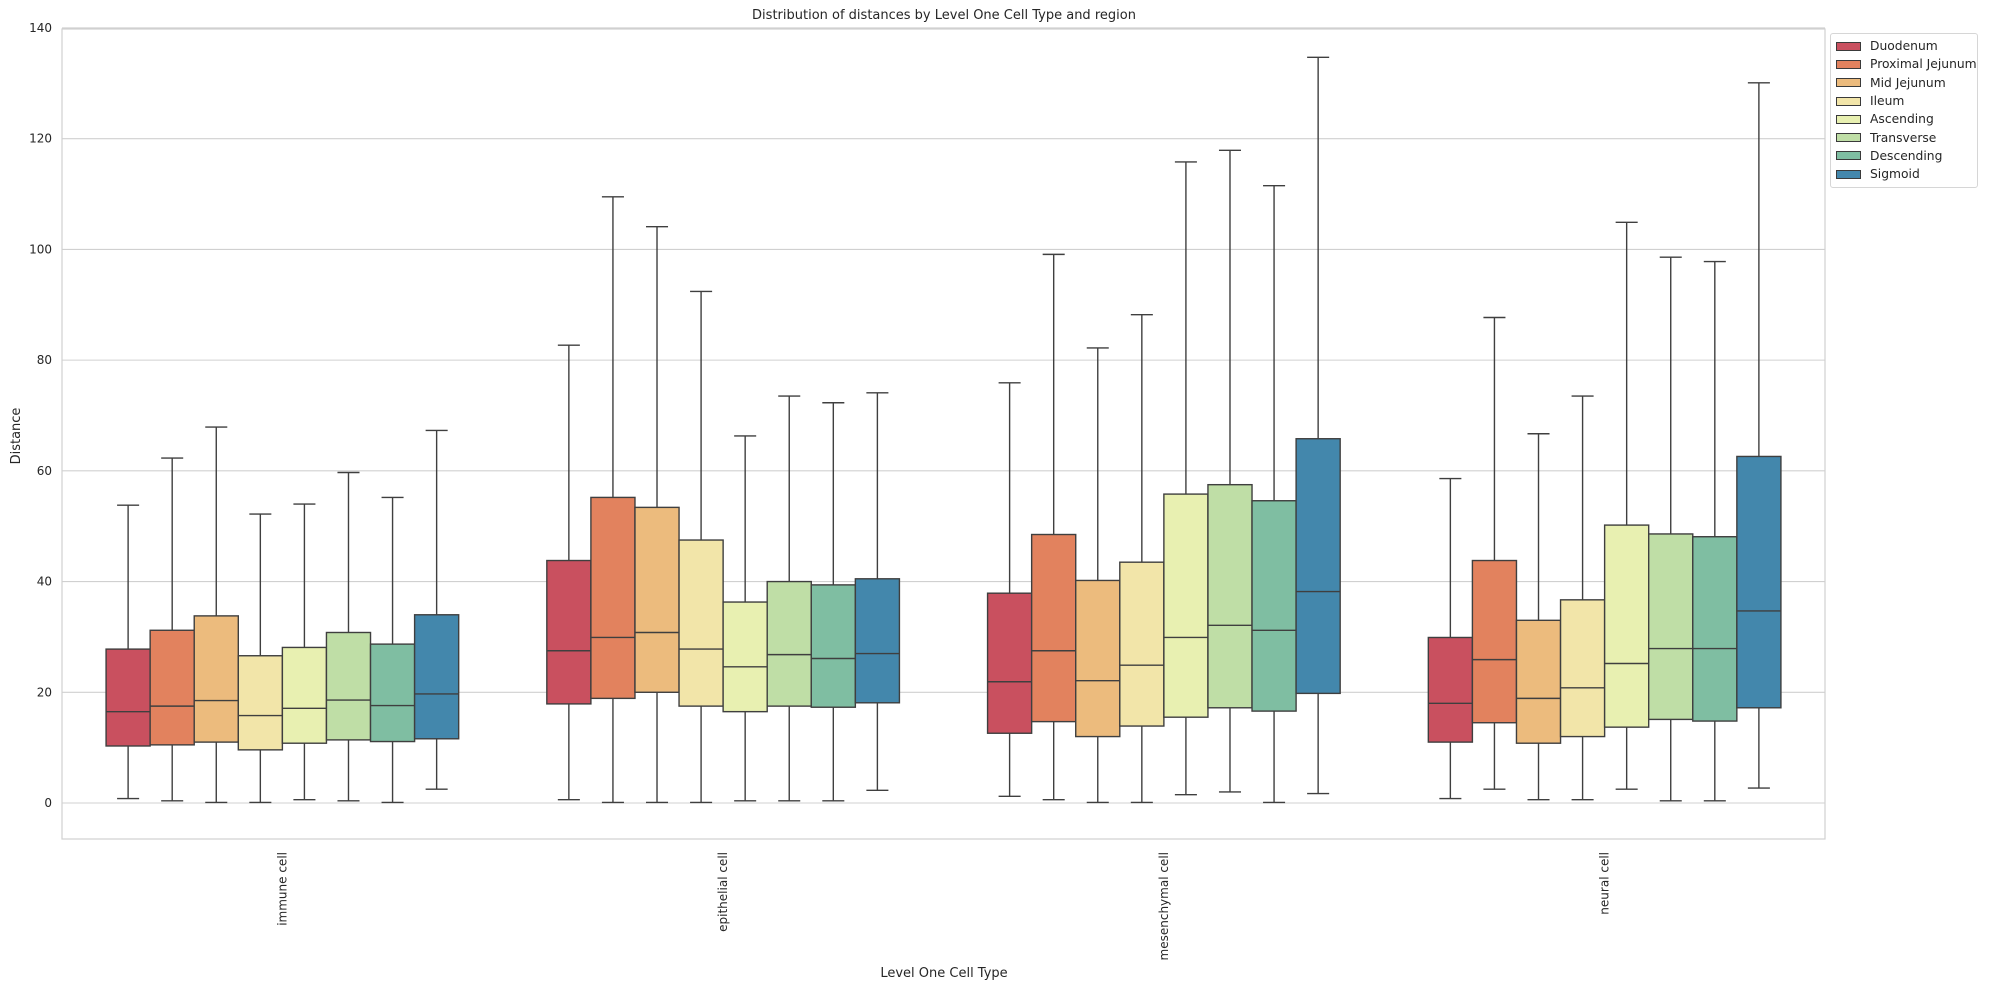 This screenshot has width=1991, height=991. What do you see at coordinates (1923, 64) in the screenshot?
I see `legend-label: Proximal Jejunum` at bounding box center [1923, 64].